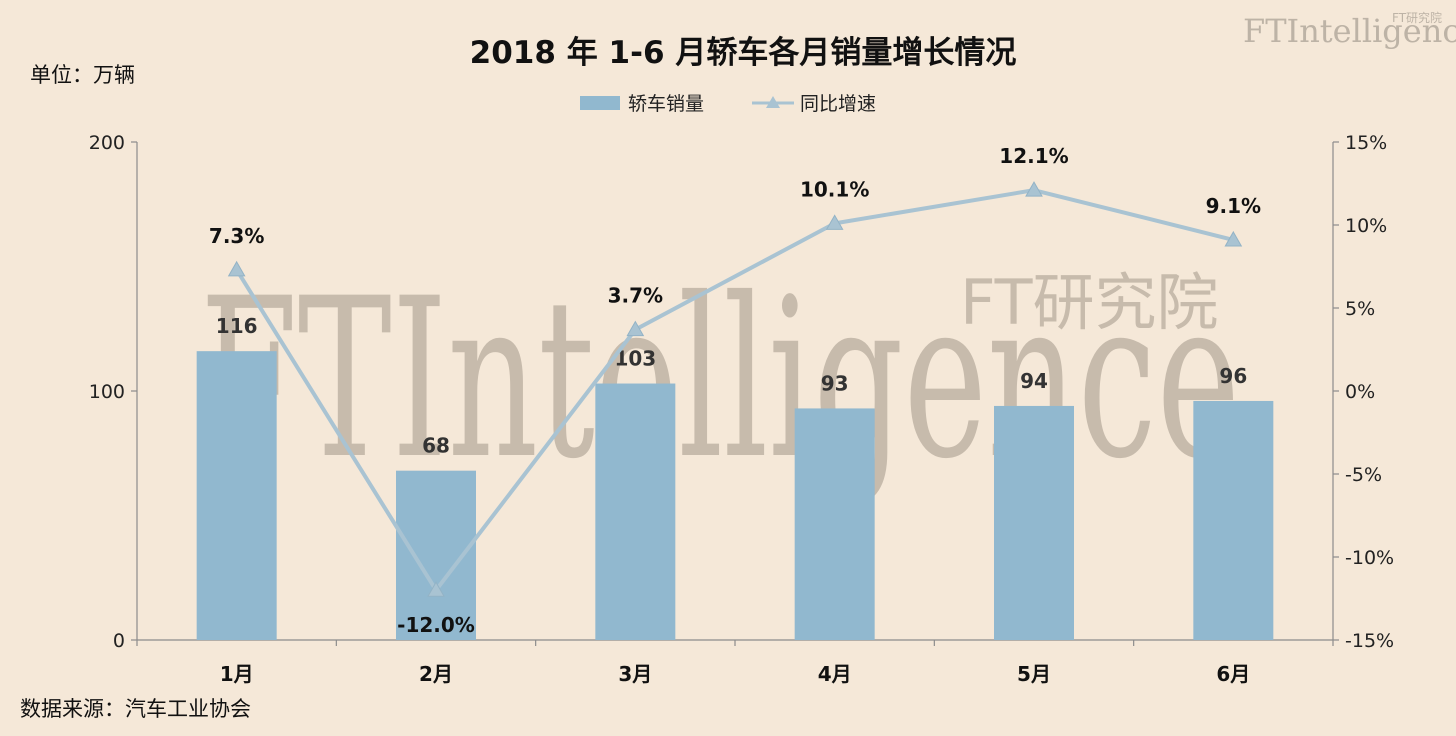  What do you see at coordinates (635, 296) in the screenshot?
I see `line-value-label: 3.7%` at bounding box center [635, 296].